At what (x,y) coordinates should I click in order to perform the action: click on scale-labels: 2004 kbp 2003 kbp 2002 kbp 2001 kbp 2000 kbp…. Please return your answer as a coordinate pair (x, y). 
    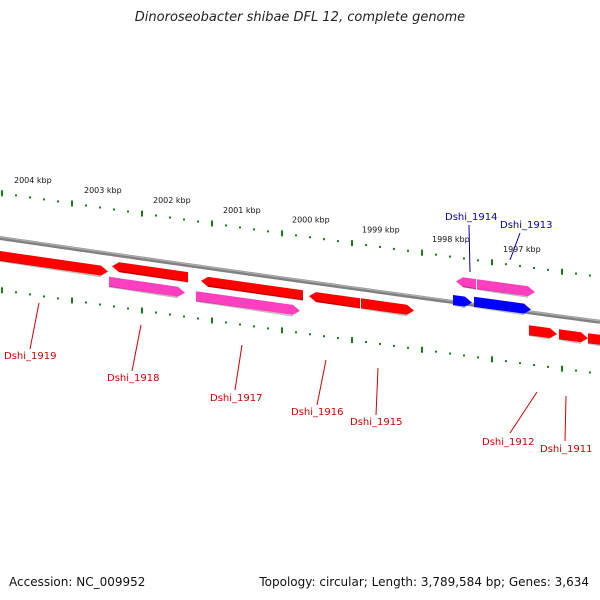
    Looking at the image, I should click on (277, 215).